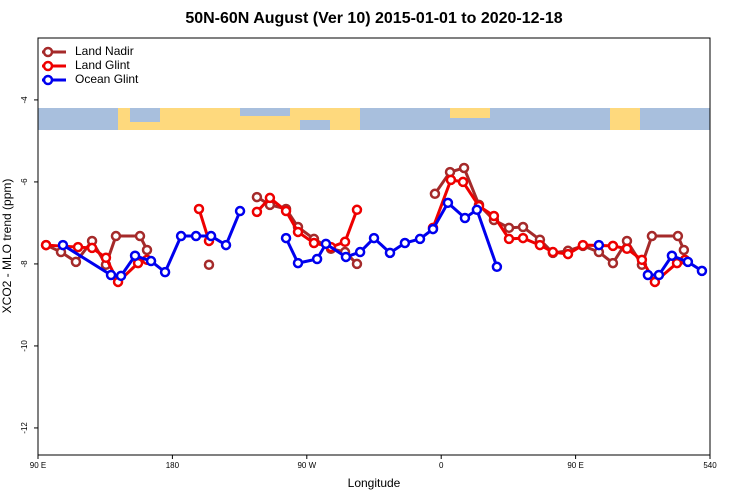  I want to click on y-tick-label: -6, so click(24, 182).